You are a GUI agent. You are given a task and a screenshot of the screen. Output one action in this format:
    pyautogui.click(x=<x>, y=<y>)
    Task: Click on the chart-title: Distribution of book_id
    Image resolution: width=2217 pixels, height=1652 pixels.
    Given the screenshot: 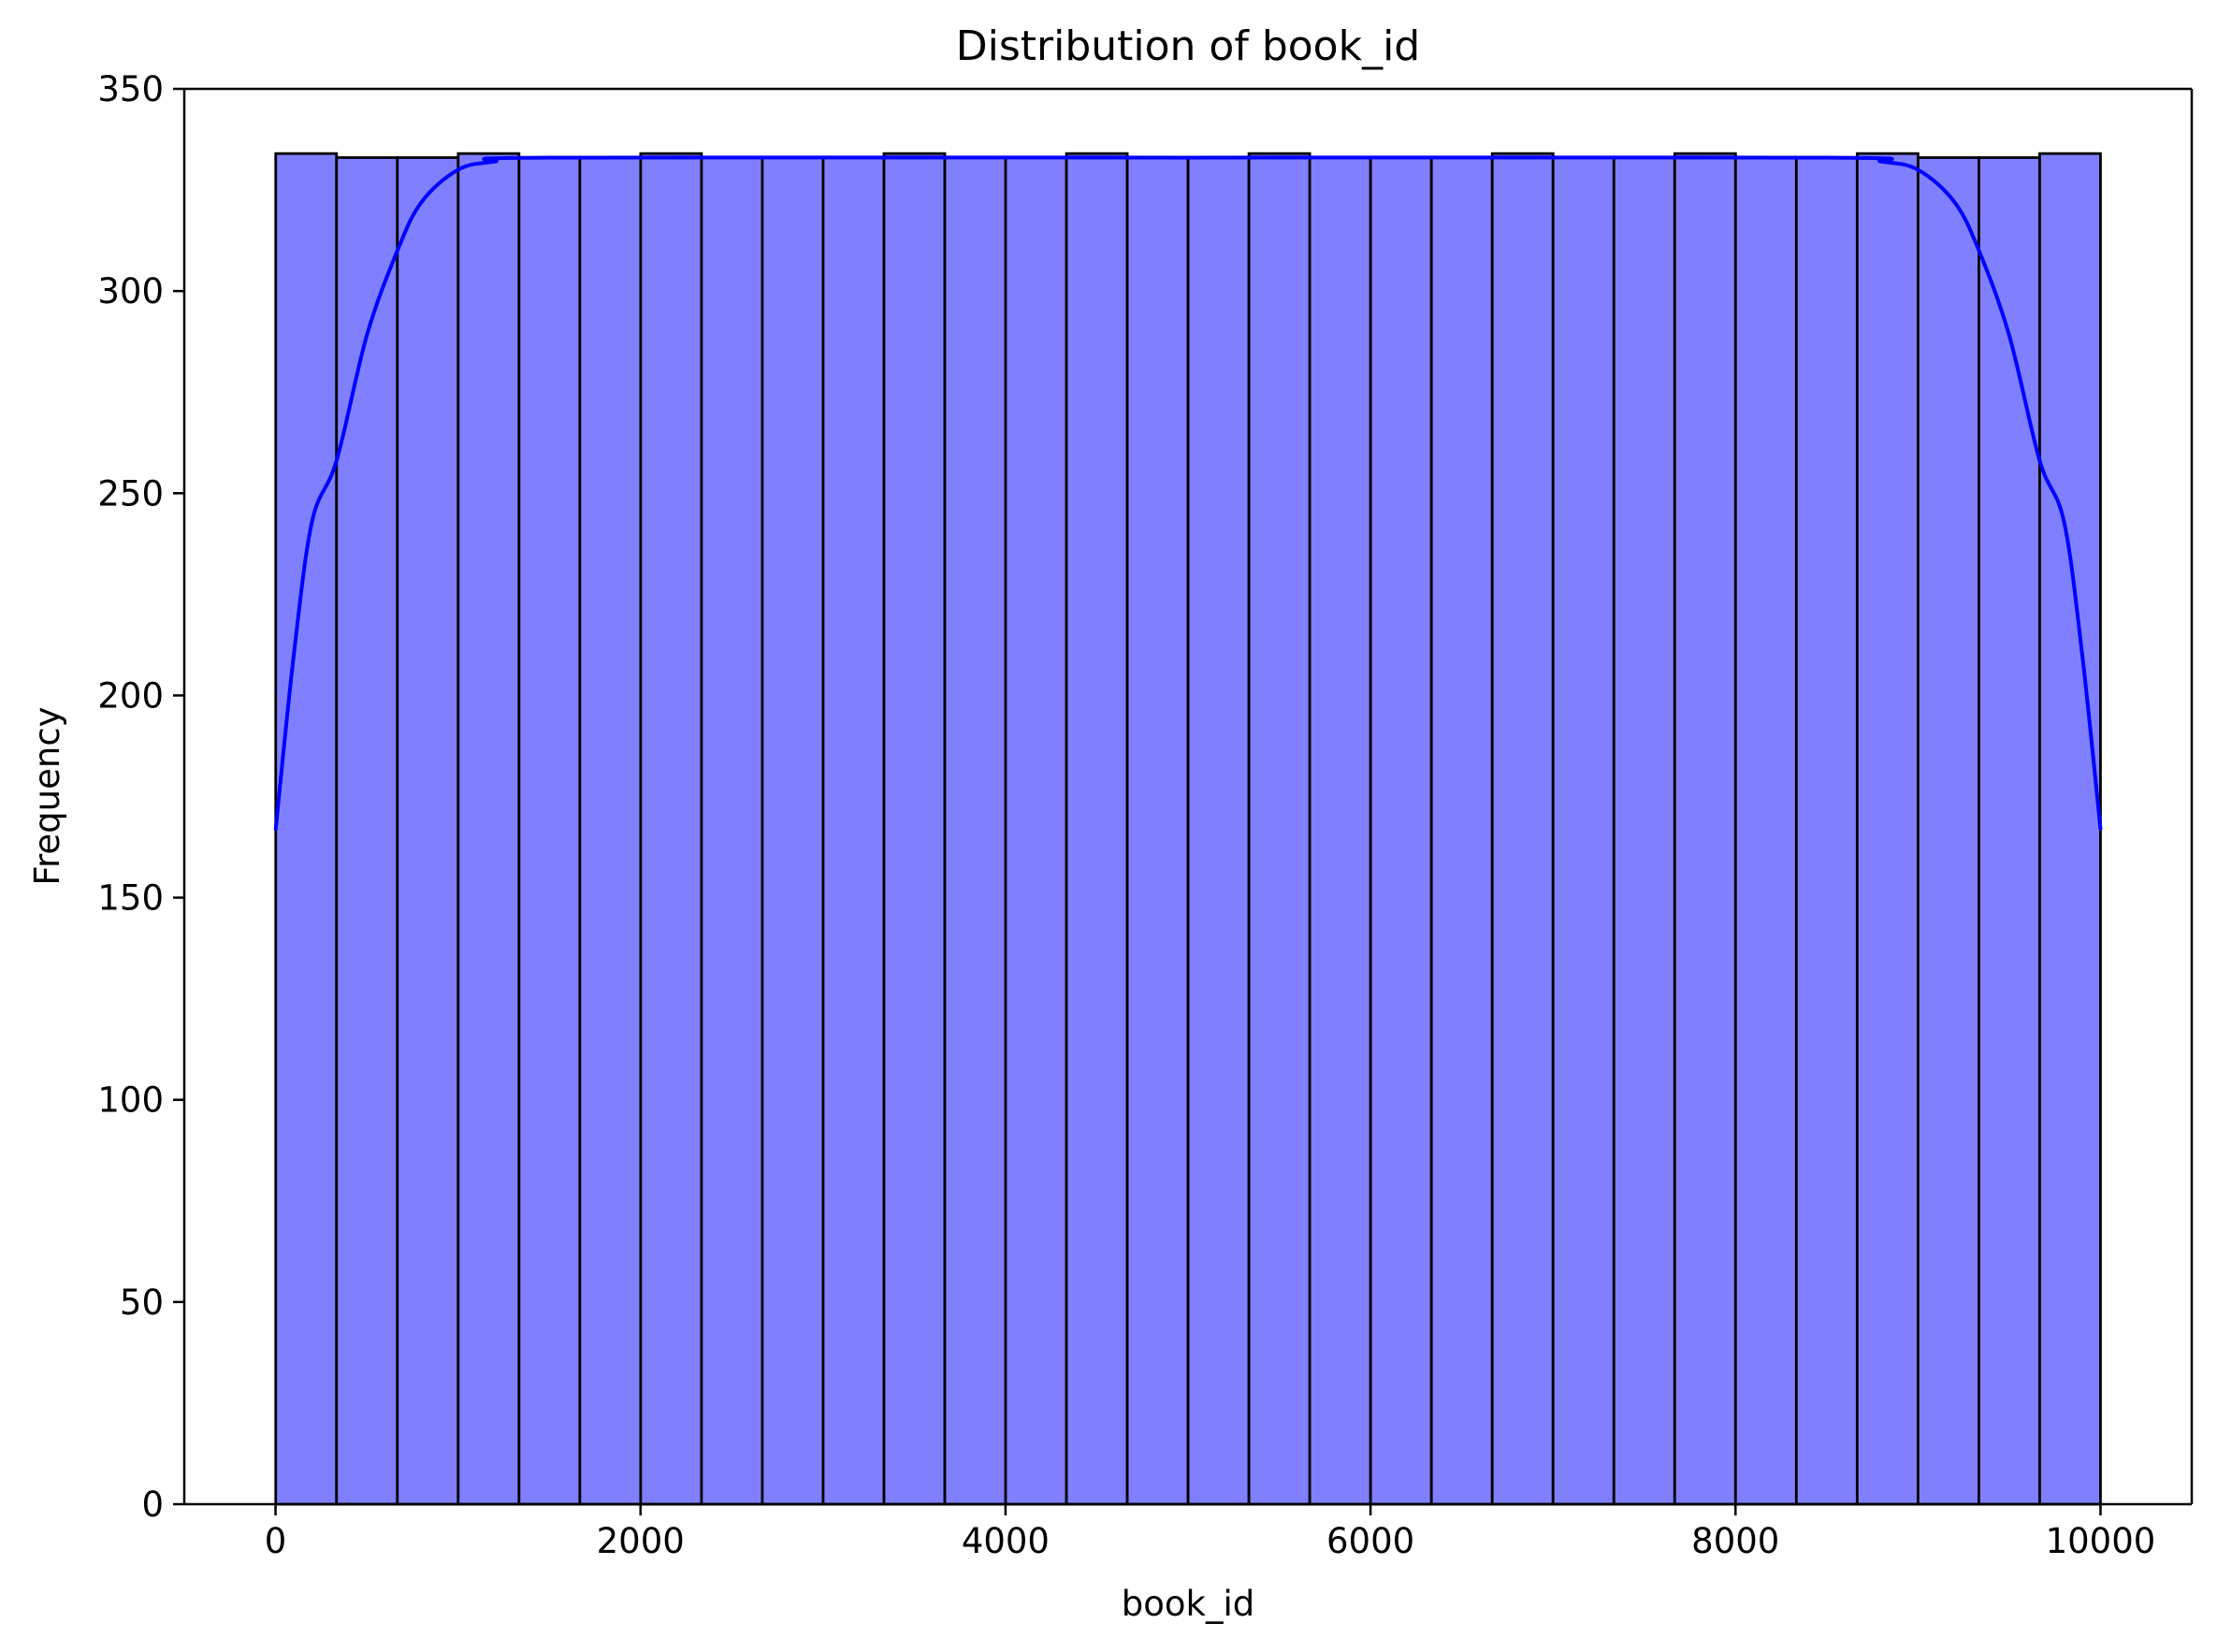 What is the action you would take?
    pyautogui.click(x=1188, y=46)
    